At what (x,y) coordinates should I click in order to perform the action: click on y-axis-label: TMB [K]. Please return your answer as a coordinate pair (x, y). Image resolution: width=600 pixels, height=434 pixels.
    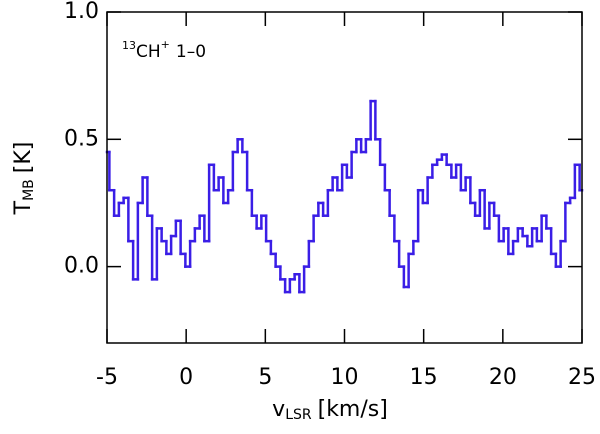
    Looking at the image, I should click on (24, 179).